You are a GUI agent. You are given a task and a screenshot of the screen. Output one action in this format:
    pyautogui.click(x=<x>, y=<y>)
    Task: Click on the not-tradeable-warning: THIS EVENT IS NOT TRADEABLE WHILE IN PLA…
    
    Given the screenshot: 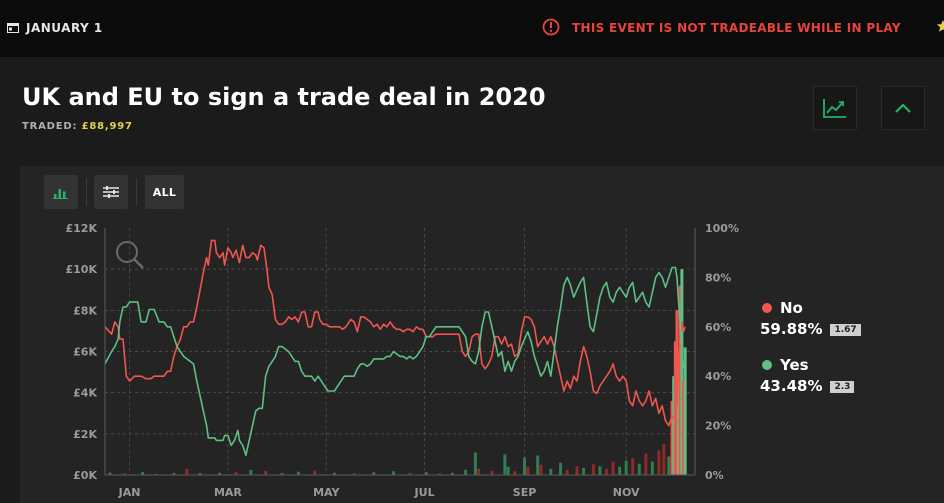 What is the action you would take?
    pyautogui.click(x=736, y=28)
    